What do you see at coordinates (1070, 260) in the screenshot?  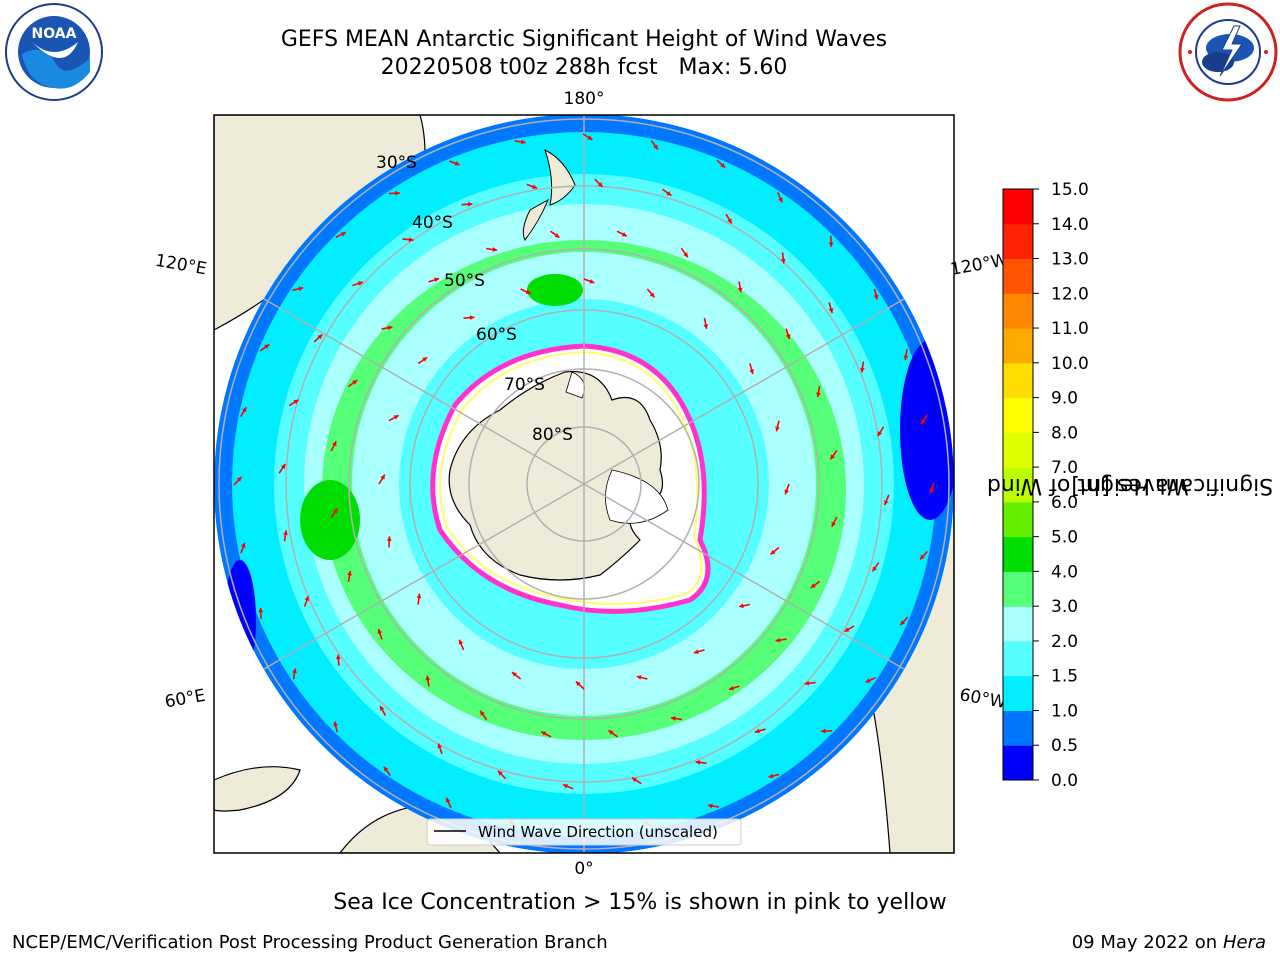 I see `colorbar-tick-label: 13.0` at bounding box center [1070, 260].